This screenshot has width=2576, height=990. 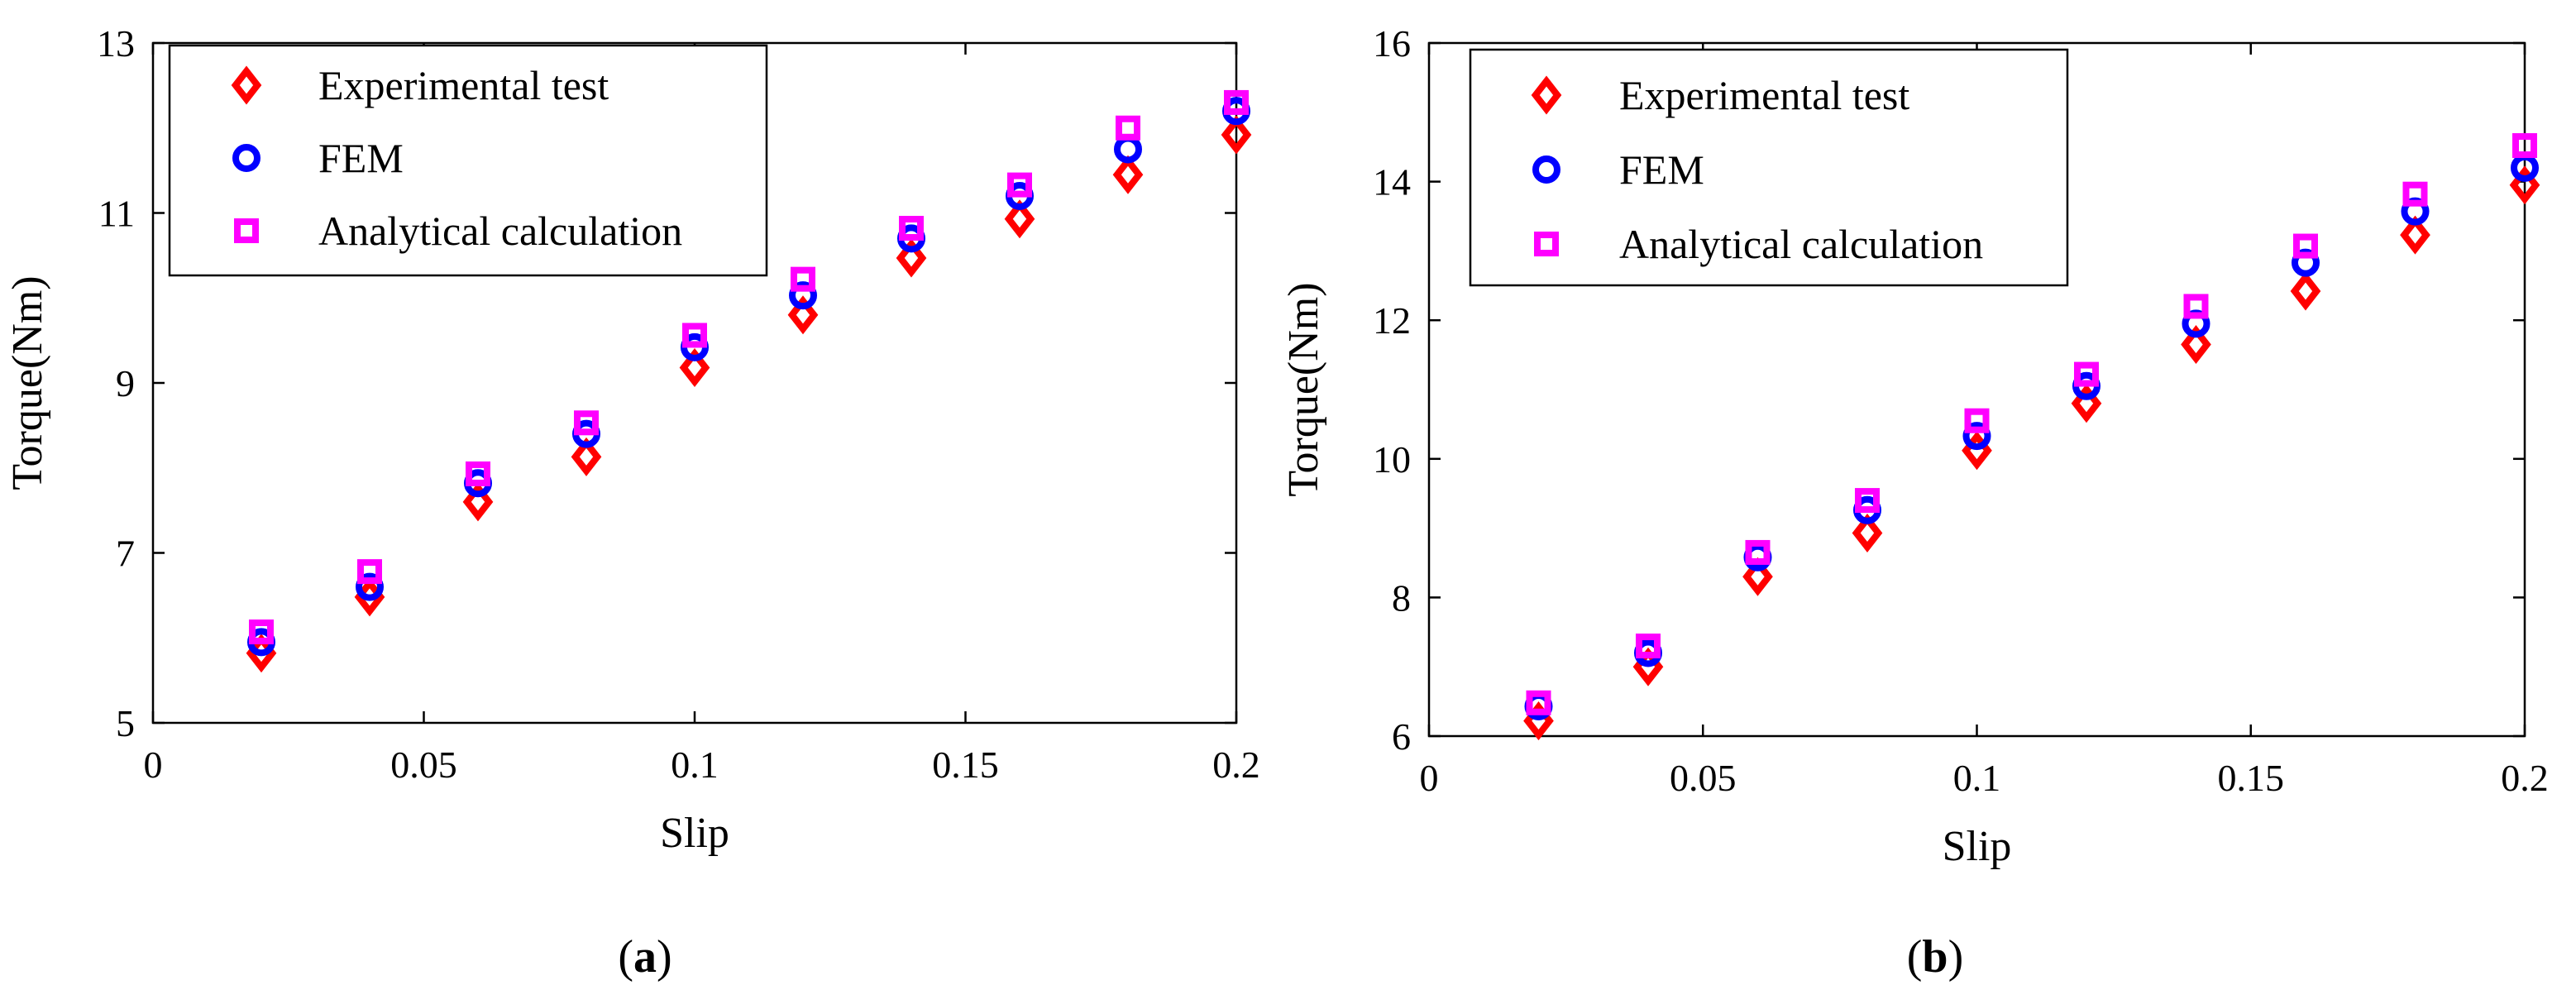 I want to click on caption-letter: b, so click(x=1935, y=957).